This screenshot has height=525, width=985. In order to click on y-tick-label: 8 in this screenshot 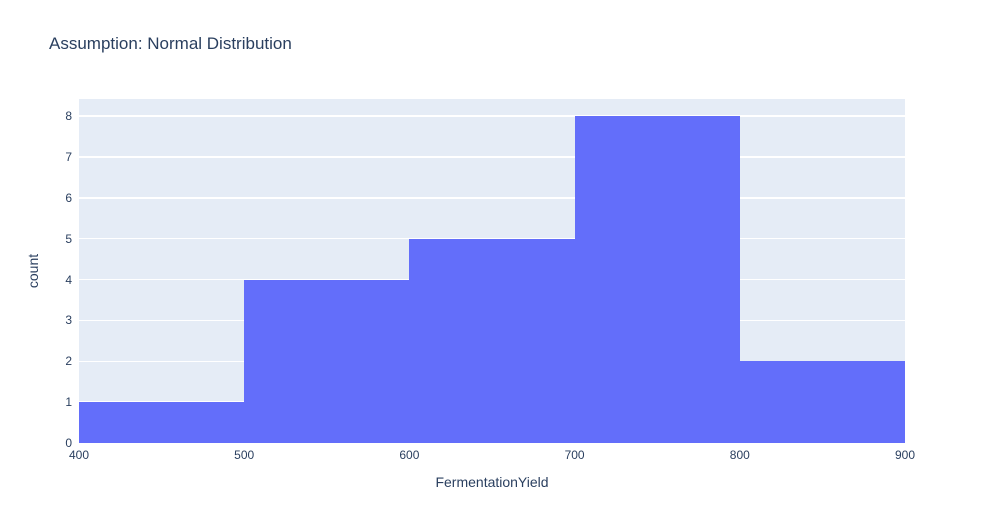, I will do `click(68, 116)`.